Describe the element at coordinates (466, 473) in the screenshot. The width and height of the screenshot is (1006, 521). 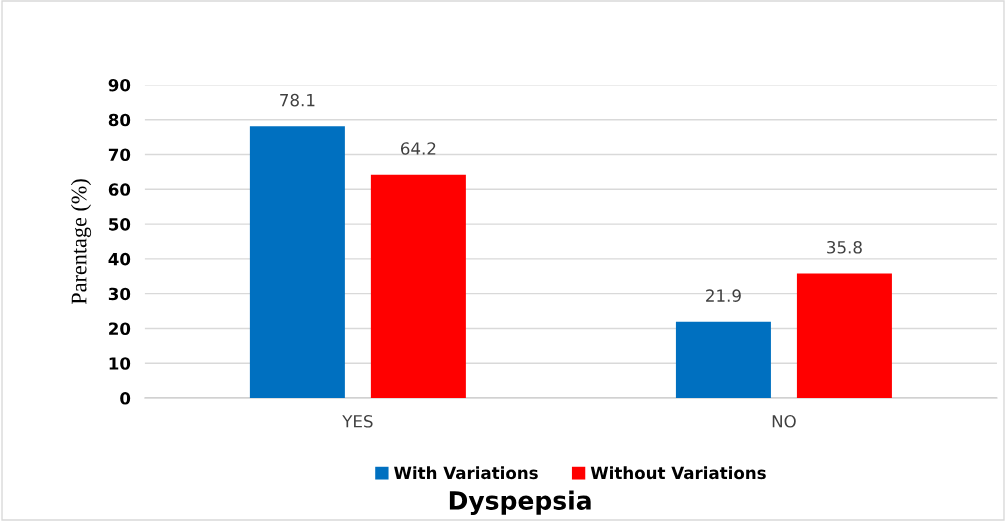
I see `legend-label: With Variations` at that location.